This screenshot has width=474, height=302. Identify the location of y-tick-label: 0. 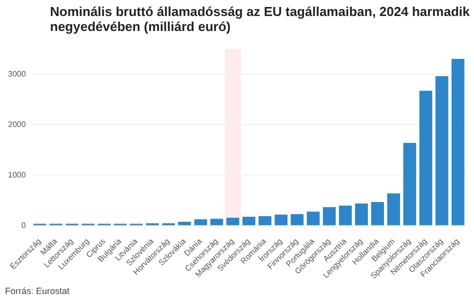
(23, 225).